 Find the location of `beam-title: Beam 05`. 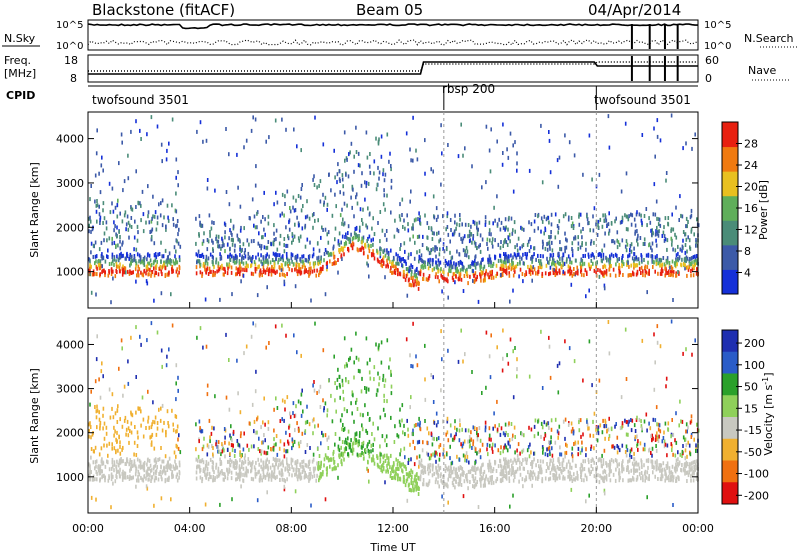

beam-title: Beam 05 is located at coordinates (389, 10).